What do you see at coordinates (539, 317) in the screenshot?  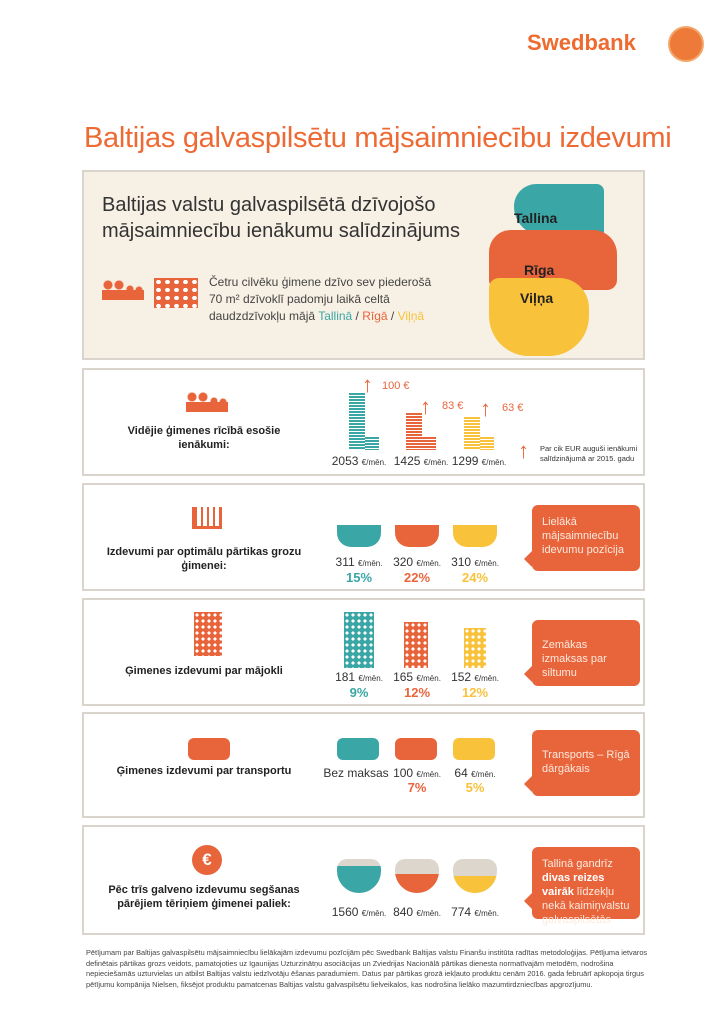 I see `lithuania-map` at bounding box center [539, 317].